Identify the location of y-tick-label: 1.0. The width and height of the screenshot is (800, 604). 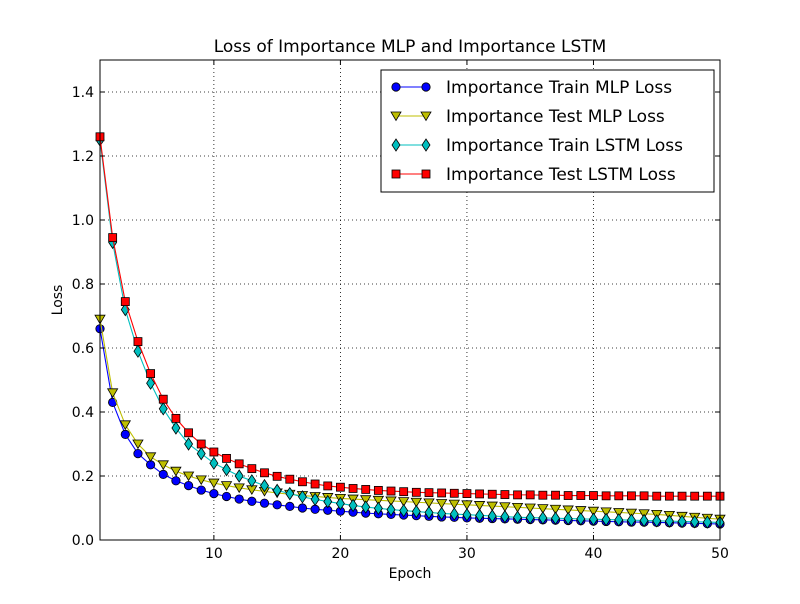
(83, 221).